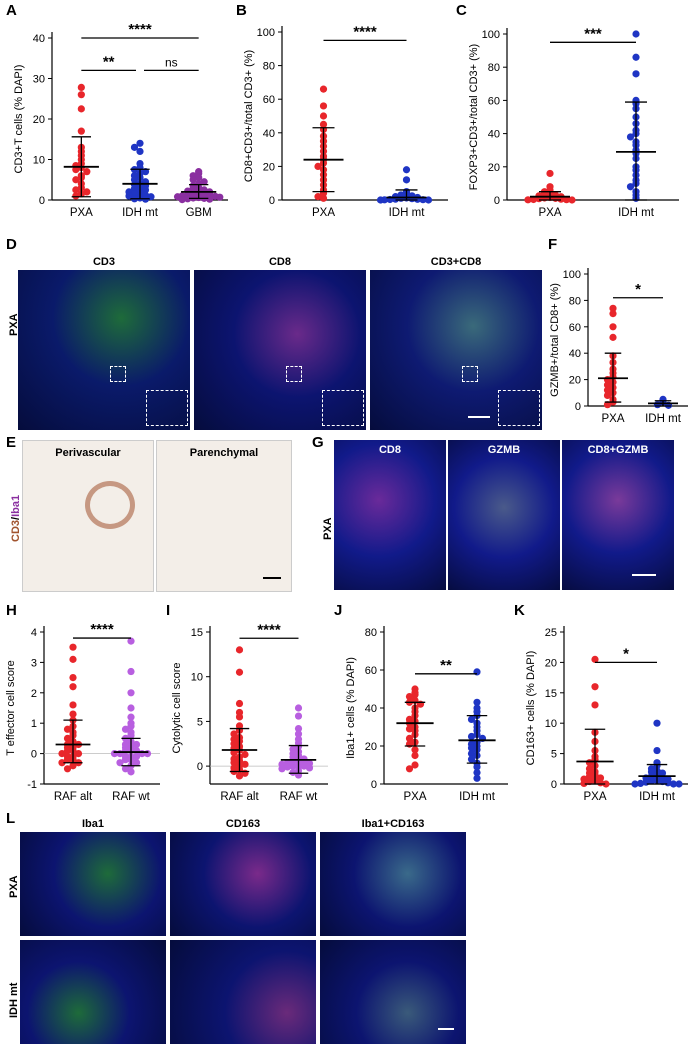 This screenshot has width=694, height=1050. What do you see at coordinates (197, 633) in the screenshot?
I see `y-tick-label: 15` at bounding box center [197, 633].